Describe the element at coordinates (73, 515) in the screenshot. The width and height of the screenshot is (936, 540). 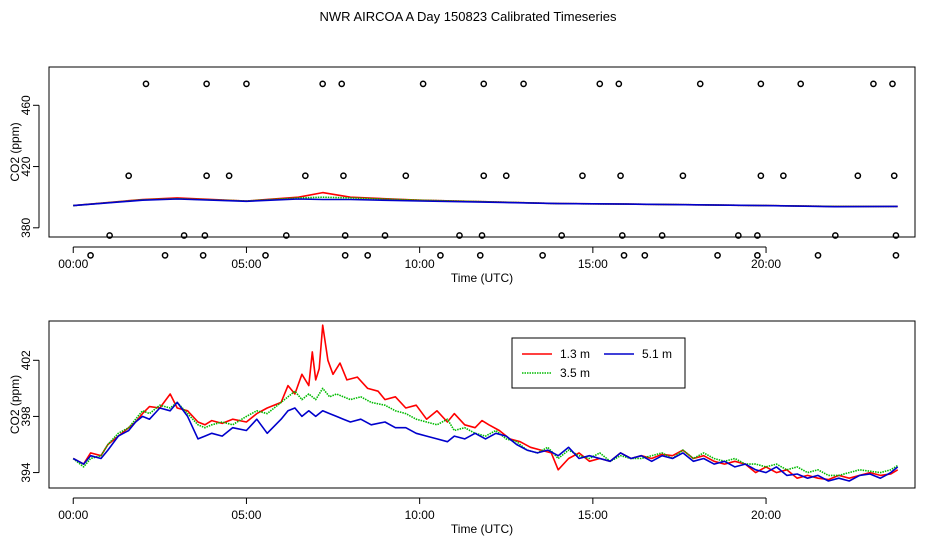
I see `panel2-x-tick-label: 00:00` at that location.